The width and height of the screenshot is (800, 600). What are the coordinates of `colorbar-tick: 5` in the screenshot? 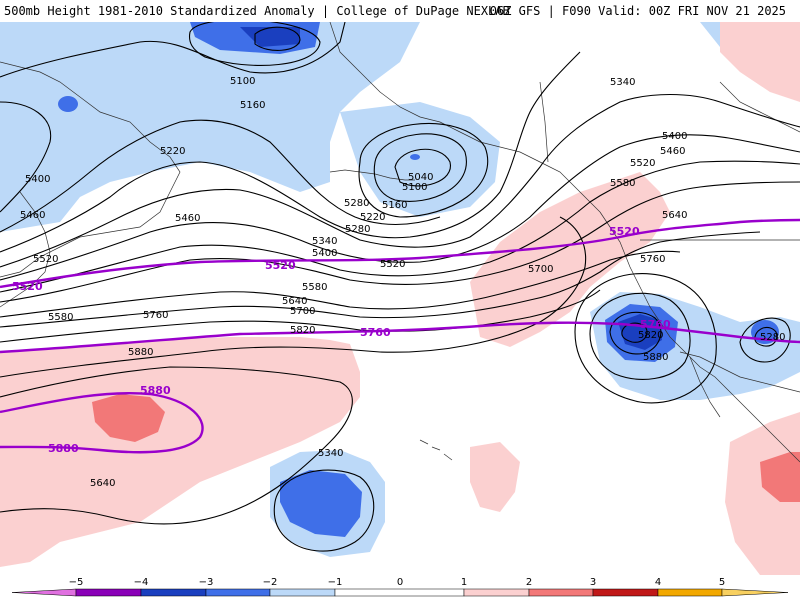 It's located at (722, 582).